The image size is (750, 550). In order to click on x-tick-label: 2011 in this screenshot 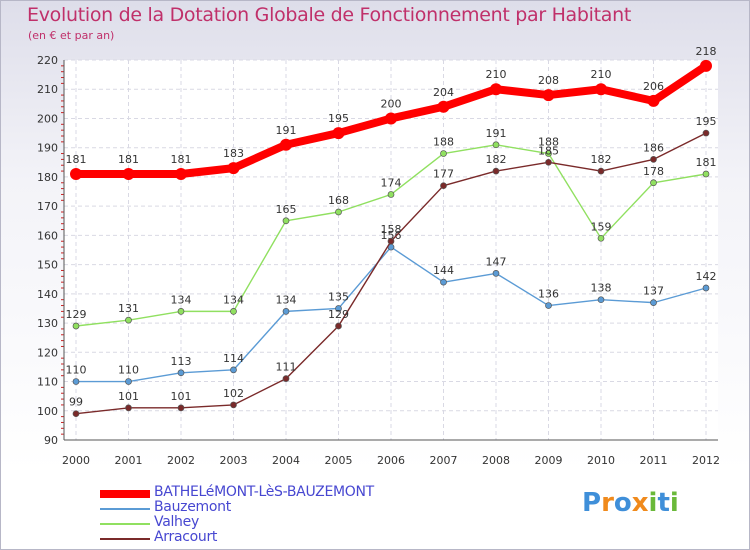, I will do `click(654, 460)`.